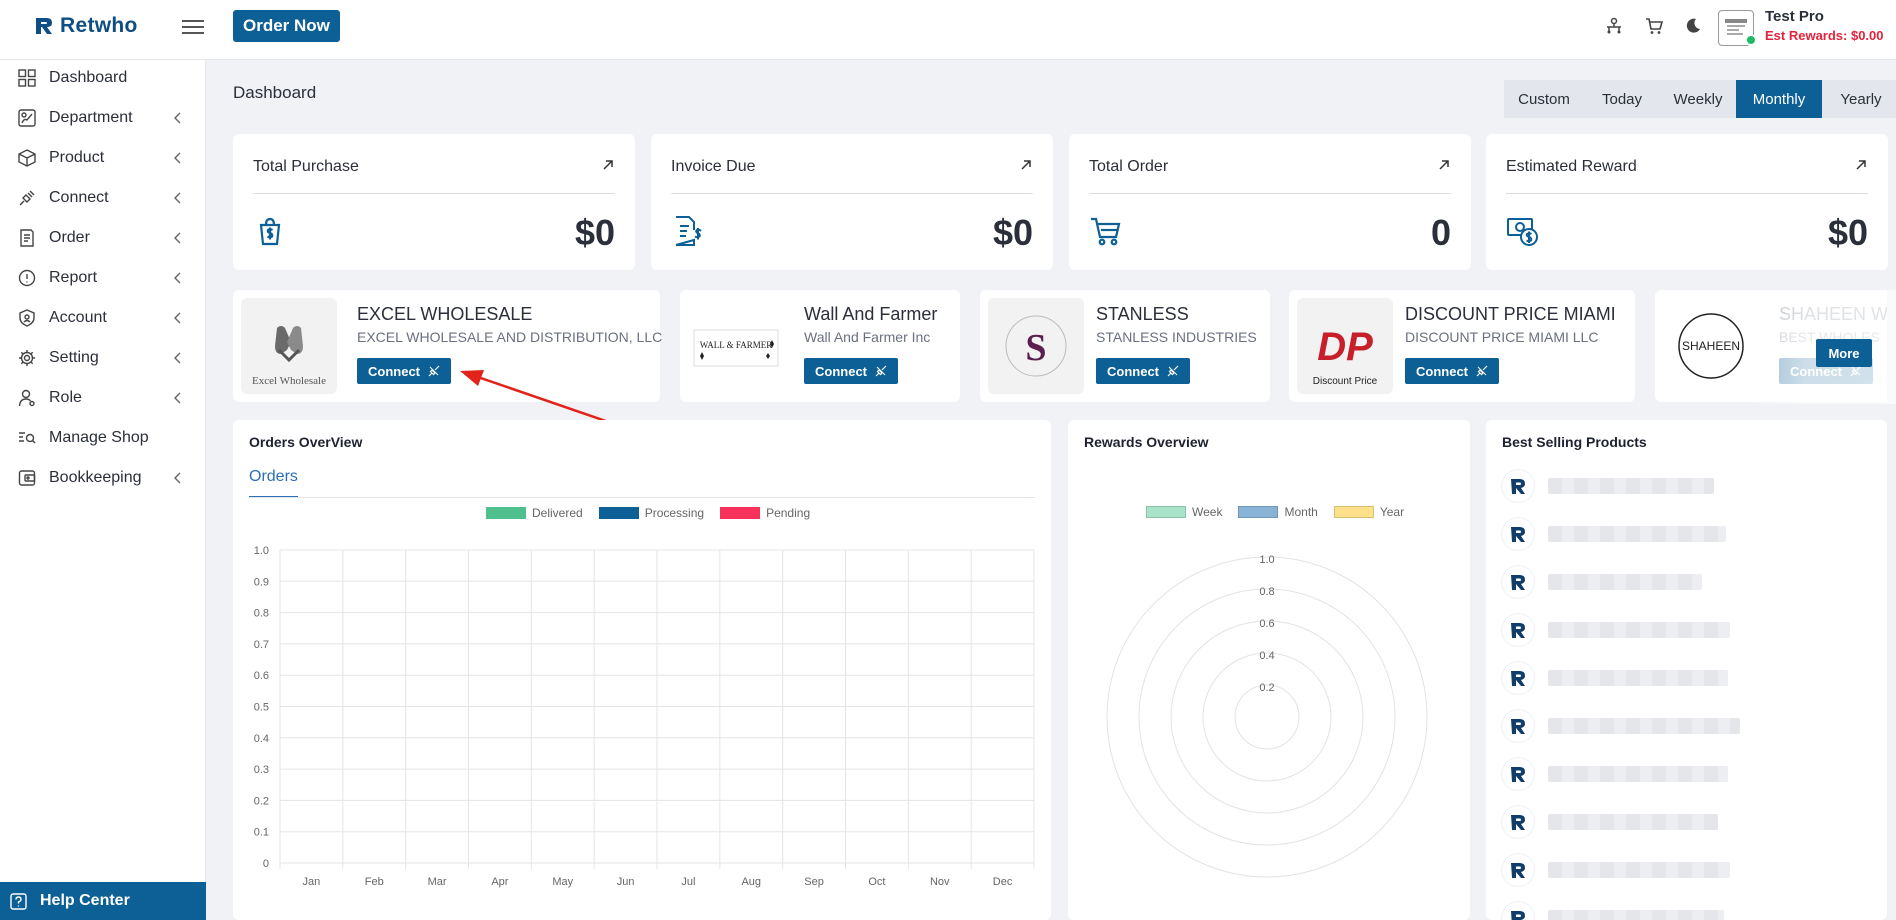 This screenshot has width=1896, height=920. Describe the element at coordinates (103, 238) in the screenshot. I see `sidebar-item-order: Order` at that location.